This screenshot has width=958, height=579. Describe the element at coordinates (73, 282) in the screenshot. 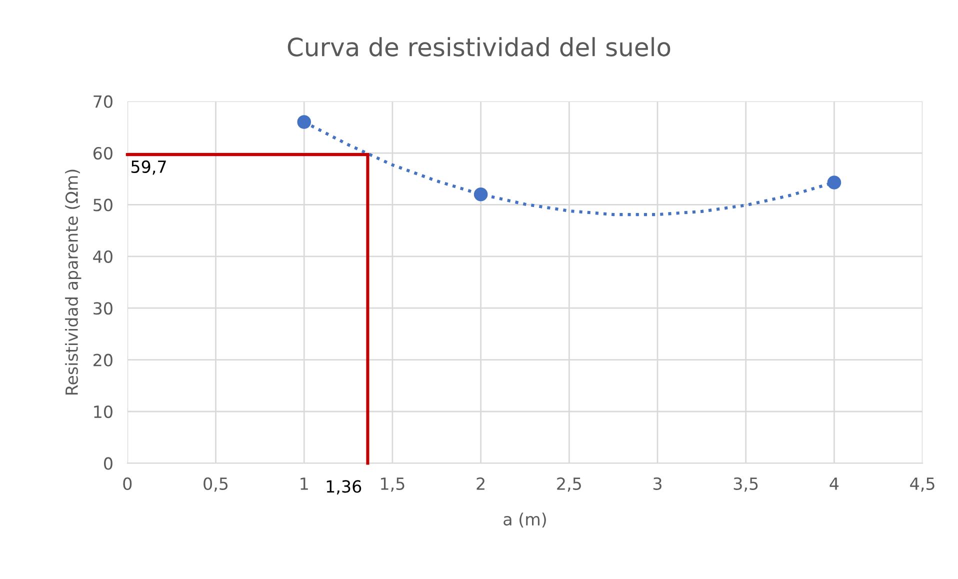

I see `y-axis-title: Resistividad aparente (Ωm)` at that location.